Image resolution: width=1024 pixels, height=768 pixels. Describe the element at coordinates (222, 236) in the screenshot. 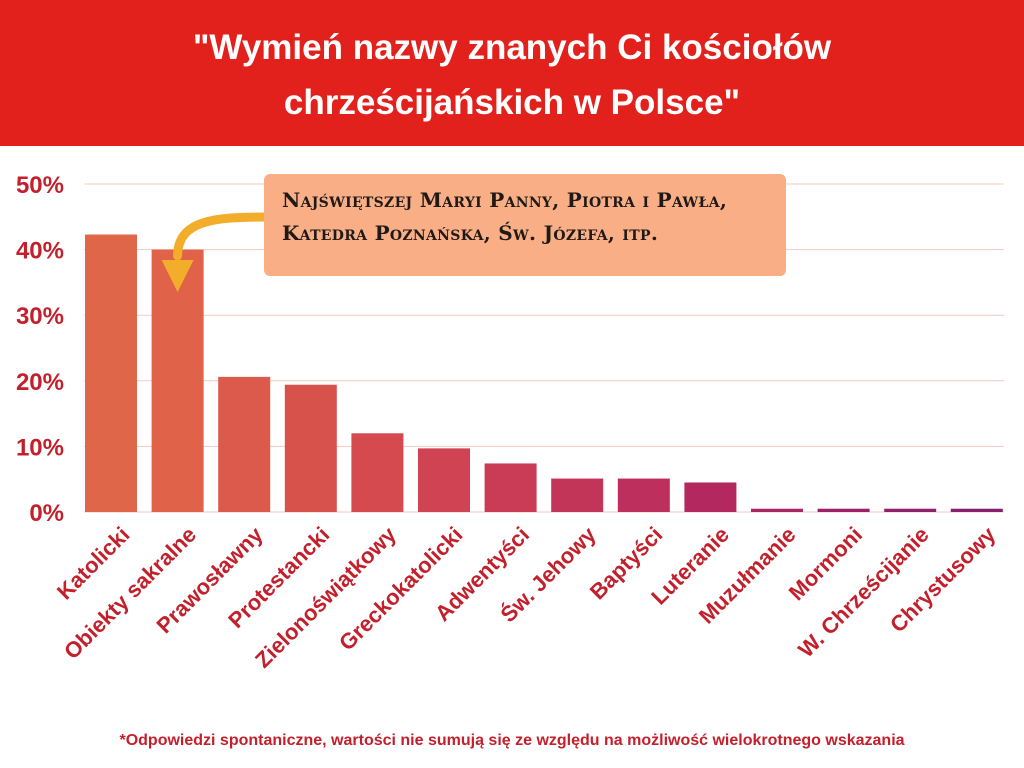

I see `annotation-arrow-shaft` at that location.